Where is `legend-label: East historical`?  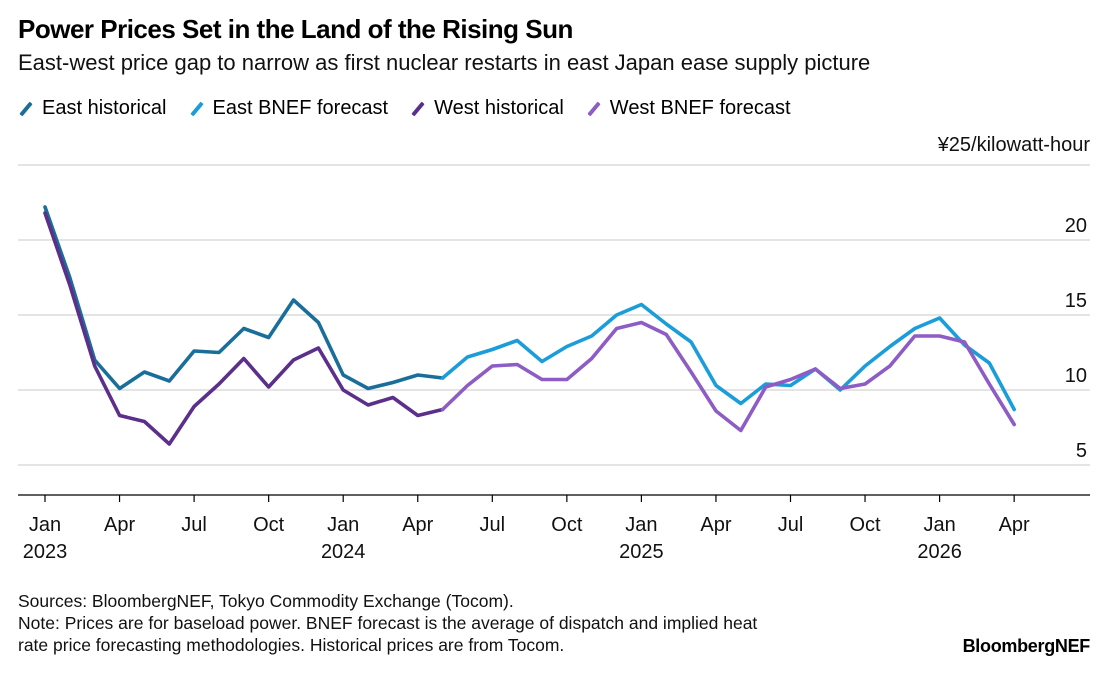 legend-label: East historical is located at coordinates (104, 108).